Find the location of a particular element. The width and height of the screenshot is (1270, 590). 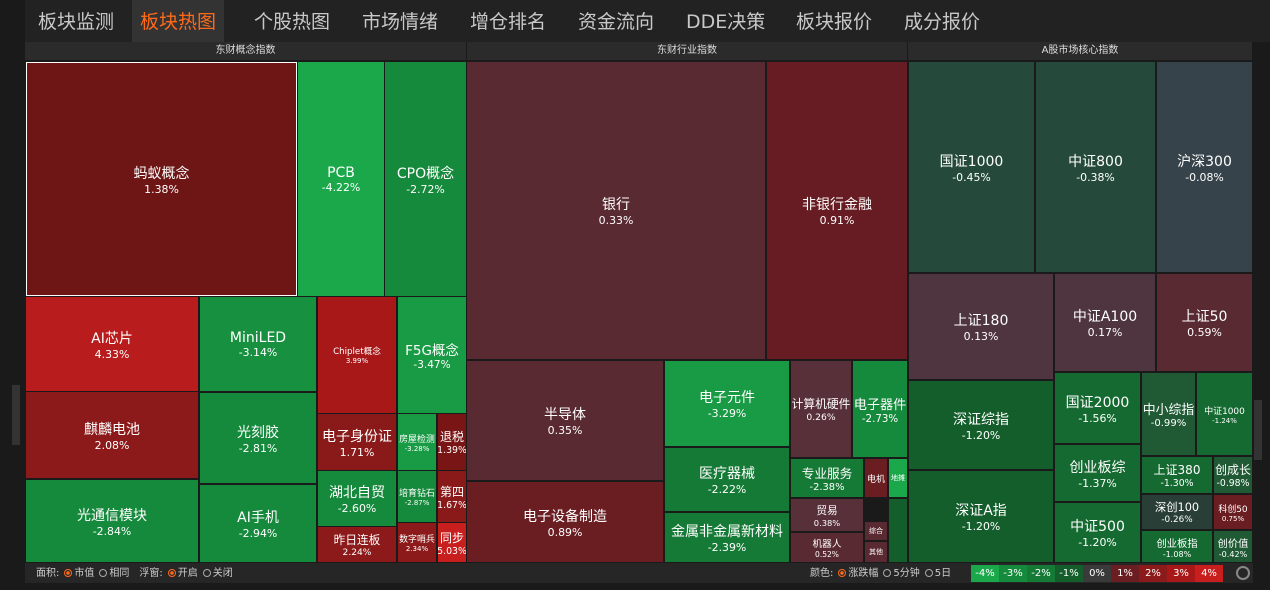

tile: MiniLED -3.14% is located at coordinates (258, 344).